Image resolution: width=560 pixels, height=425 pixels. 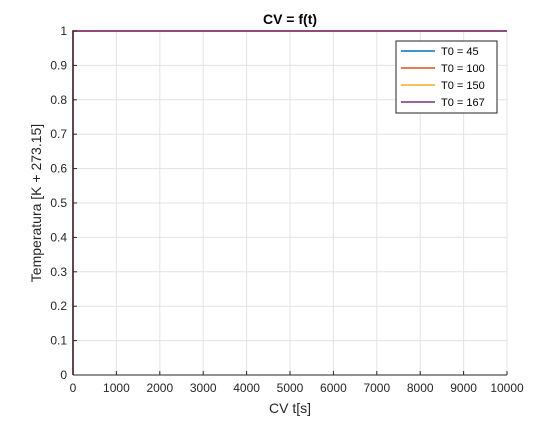 I want to click on legend: T0 = 45 T0 = 100 T0 = 150 T0 = 167, so click(x=446, y=77).